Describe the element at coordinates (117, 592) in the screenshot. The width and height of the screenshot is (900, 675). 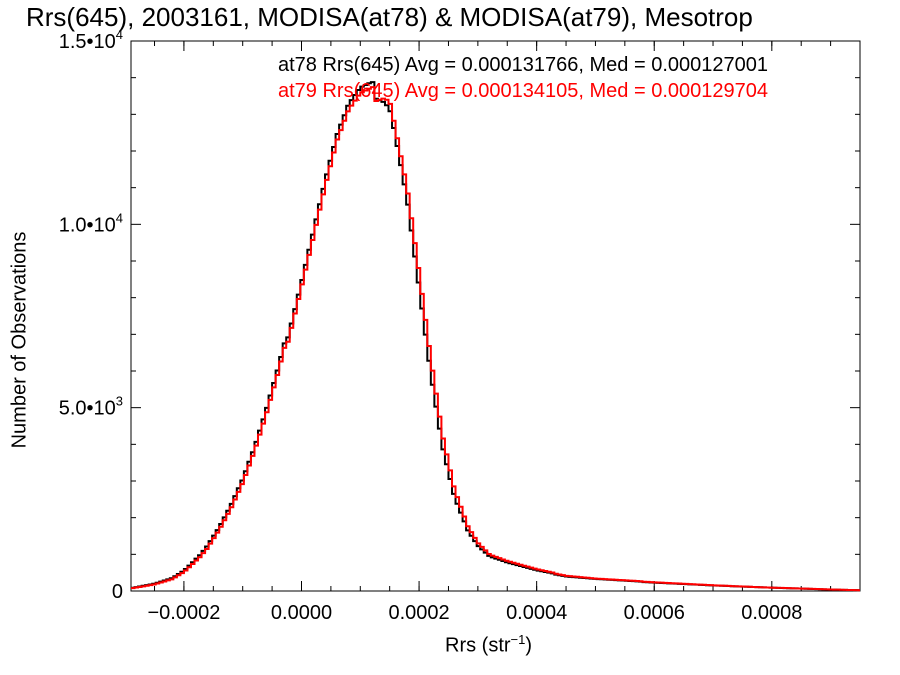
I see `y-tick-label: 0` at that location.